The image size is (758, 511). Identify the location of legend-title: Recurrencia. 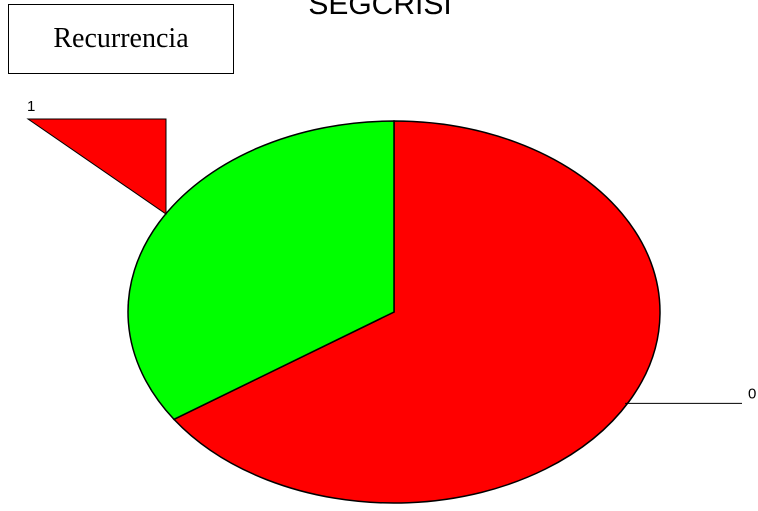
(121, 38).